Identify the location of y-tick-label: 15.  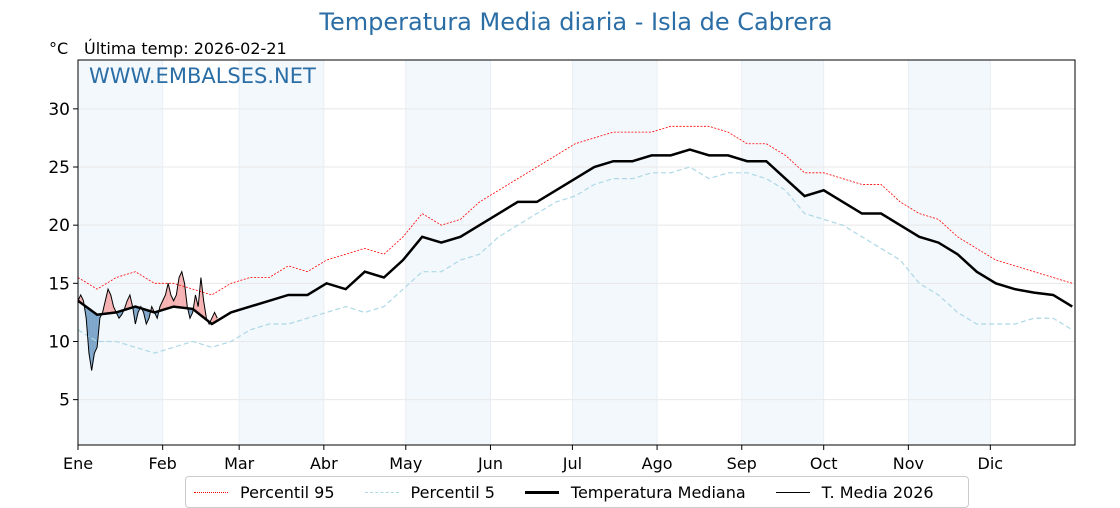
(59, 284).